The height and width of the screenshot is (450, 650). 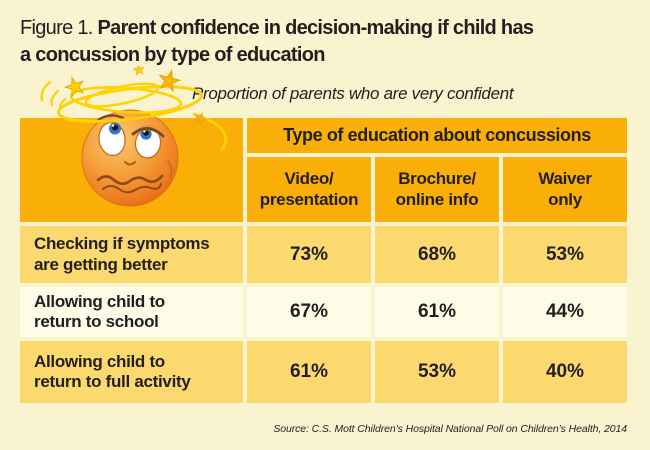 What do you see at coordinates (437, 254) in the screenshot?
I see `value-checking-symptoms-brochure: 68%` at bounding box center [437, 254].